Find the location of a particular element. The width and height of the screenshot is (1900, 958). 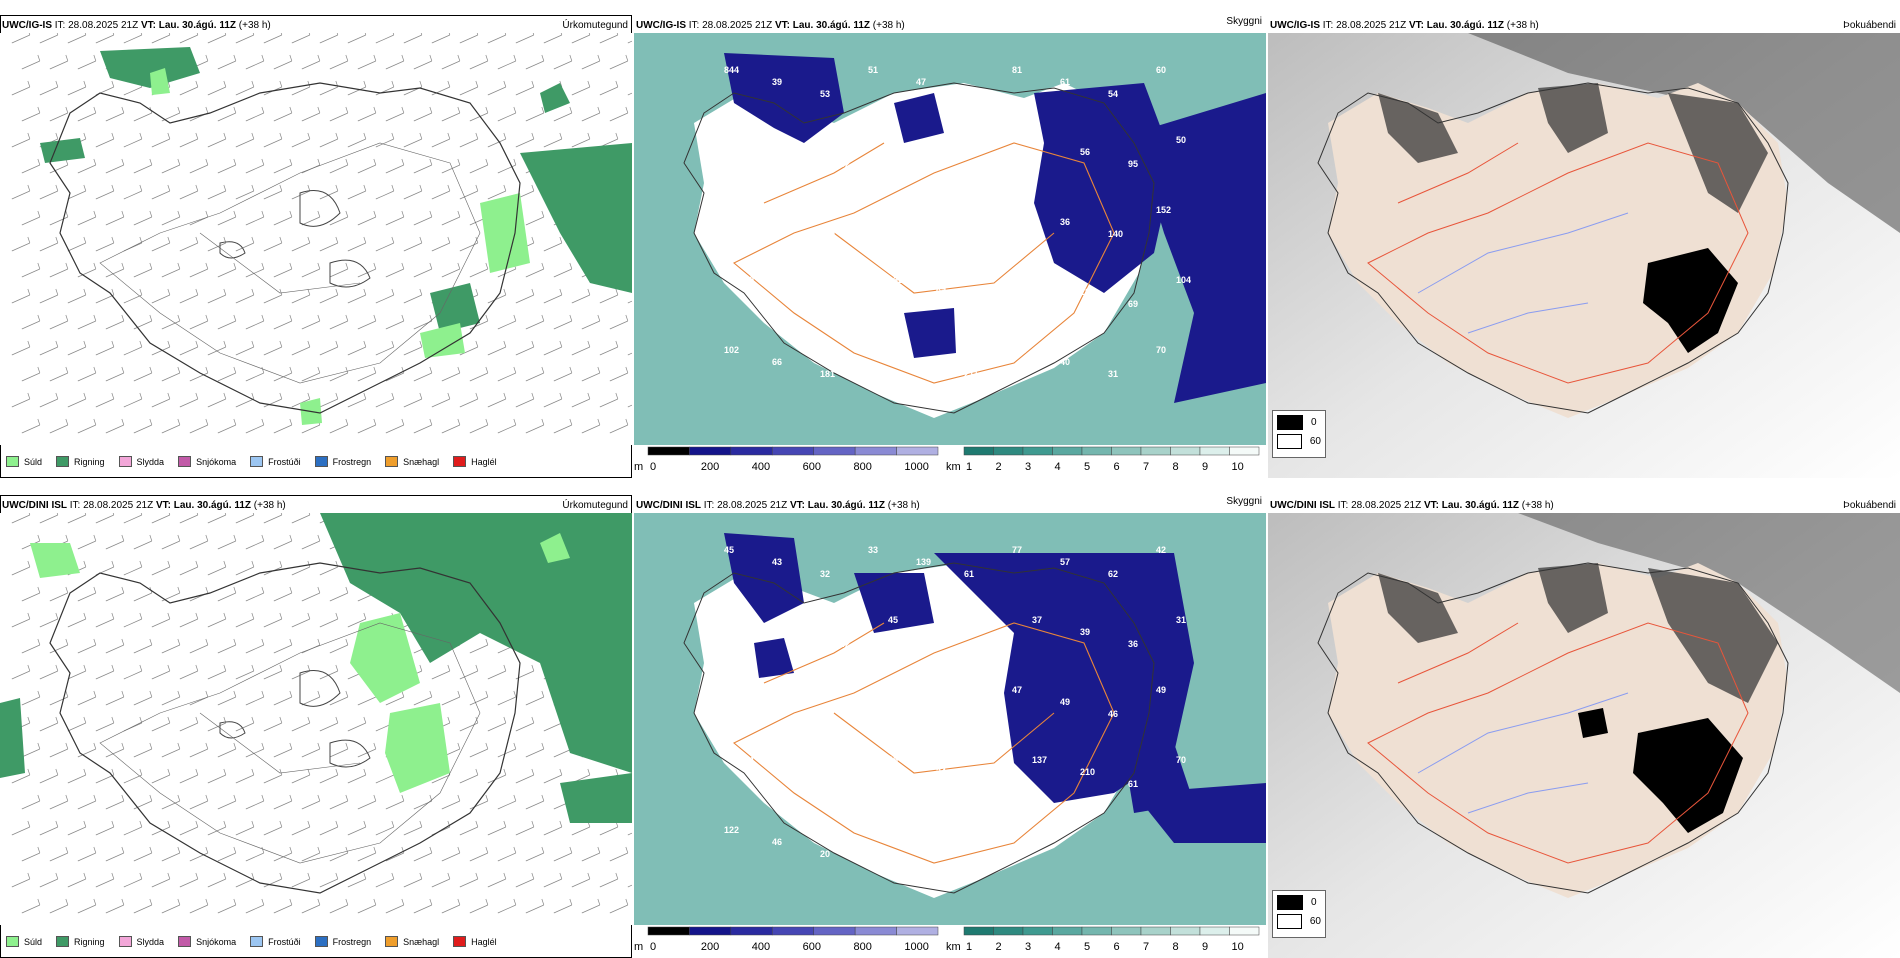

visibility-value-label: 53 is located at coordinates (797, 632).